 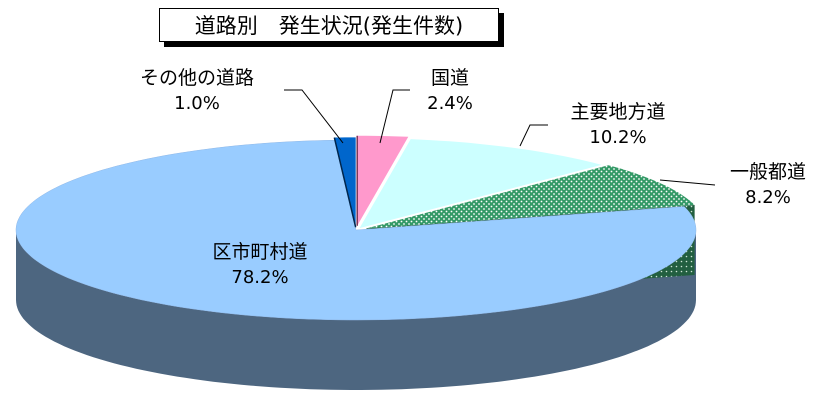 I want to click on slice-main-local, so click(x=480, y=184).